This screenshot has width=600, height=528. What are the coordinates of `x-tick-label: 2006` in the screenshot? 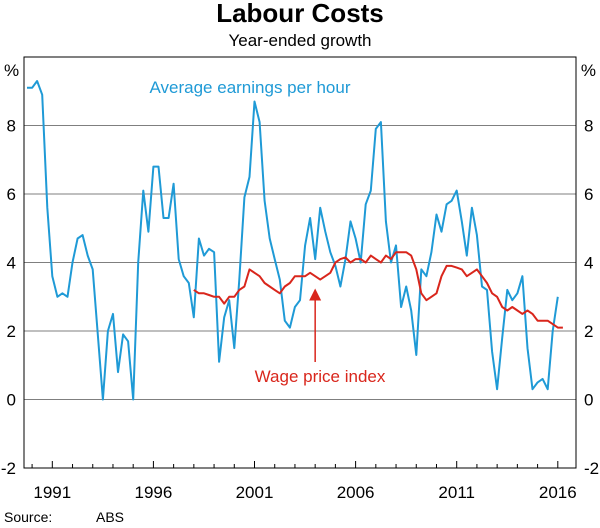 It's located at (356, 492).